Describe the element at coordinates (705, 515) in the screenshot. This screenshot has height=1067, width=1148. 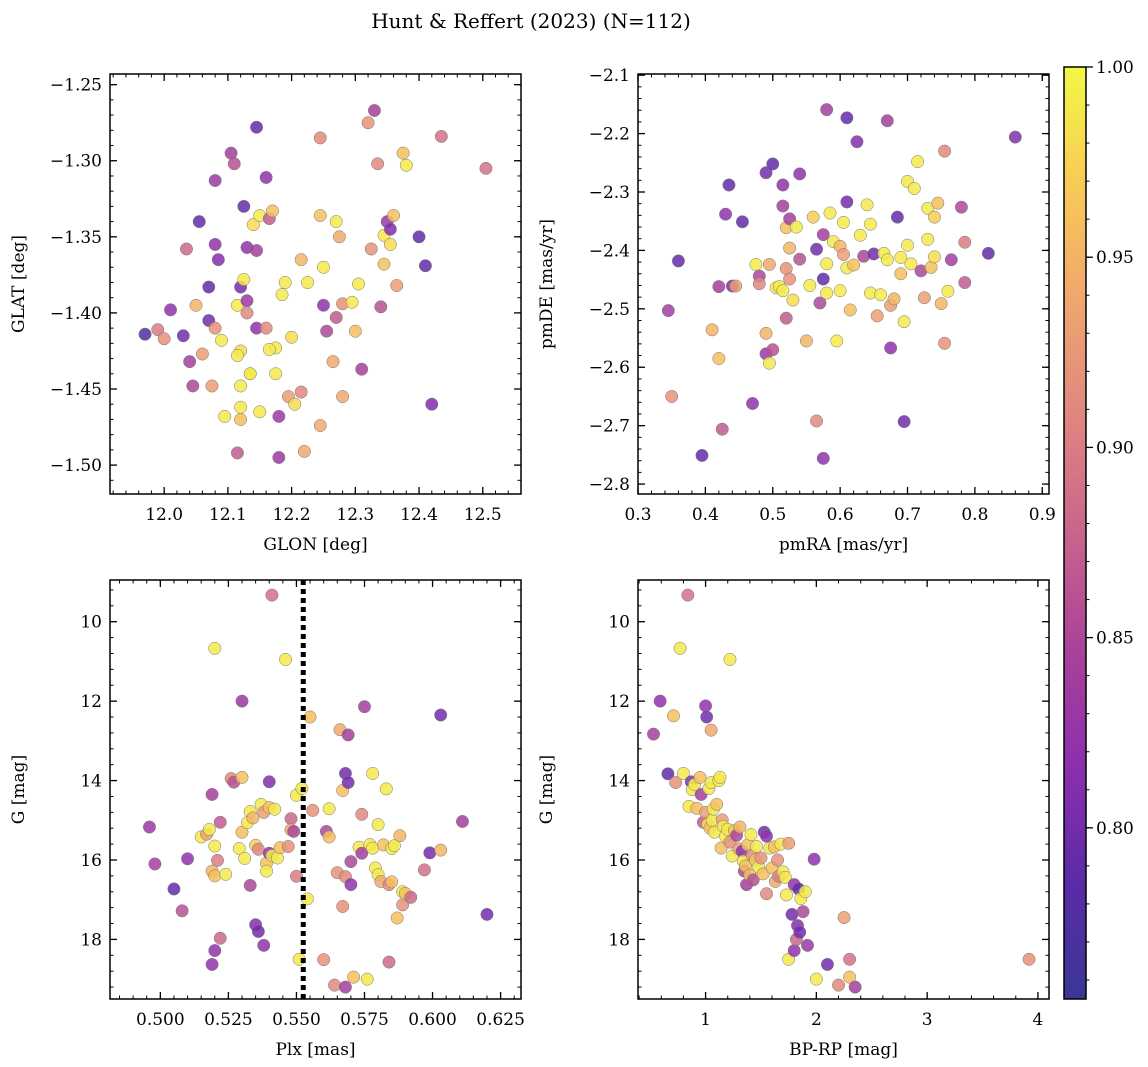
I see `x-tick-label: 0.4` at that location.